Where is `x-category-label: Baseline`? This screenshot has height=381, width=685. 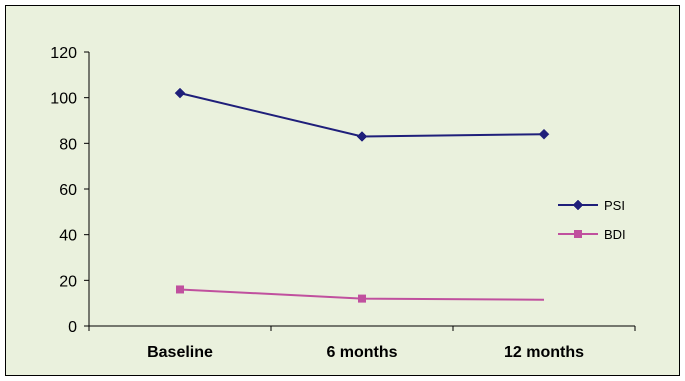
x-category-label: Baseline is located at coordinates (180, 352).